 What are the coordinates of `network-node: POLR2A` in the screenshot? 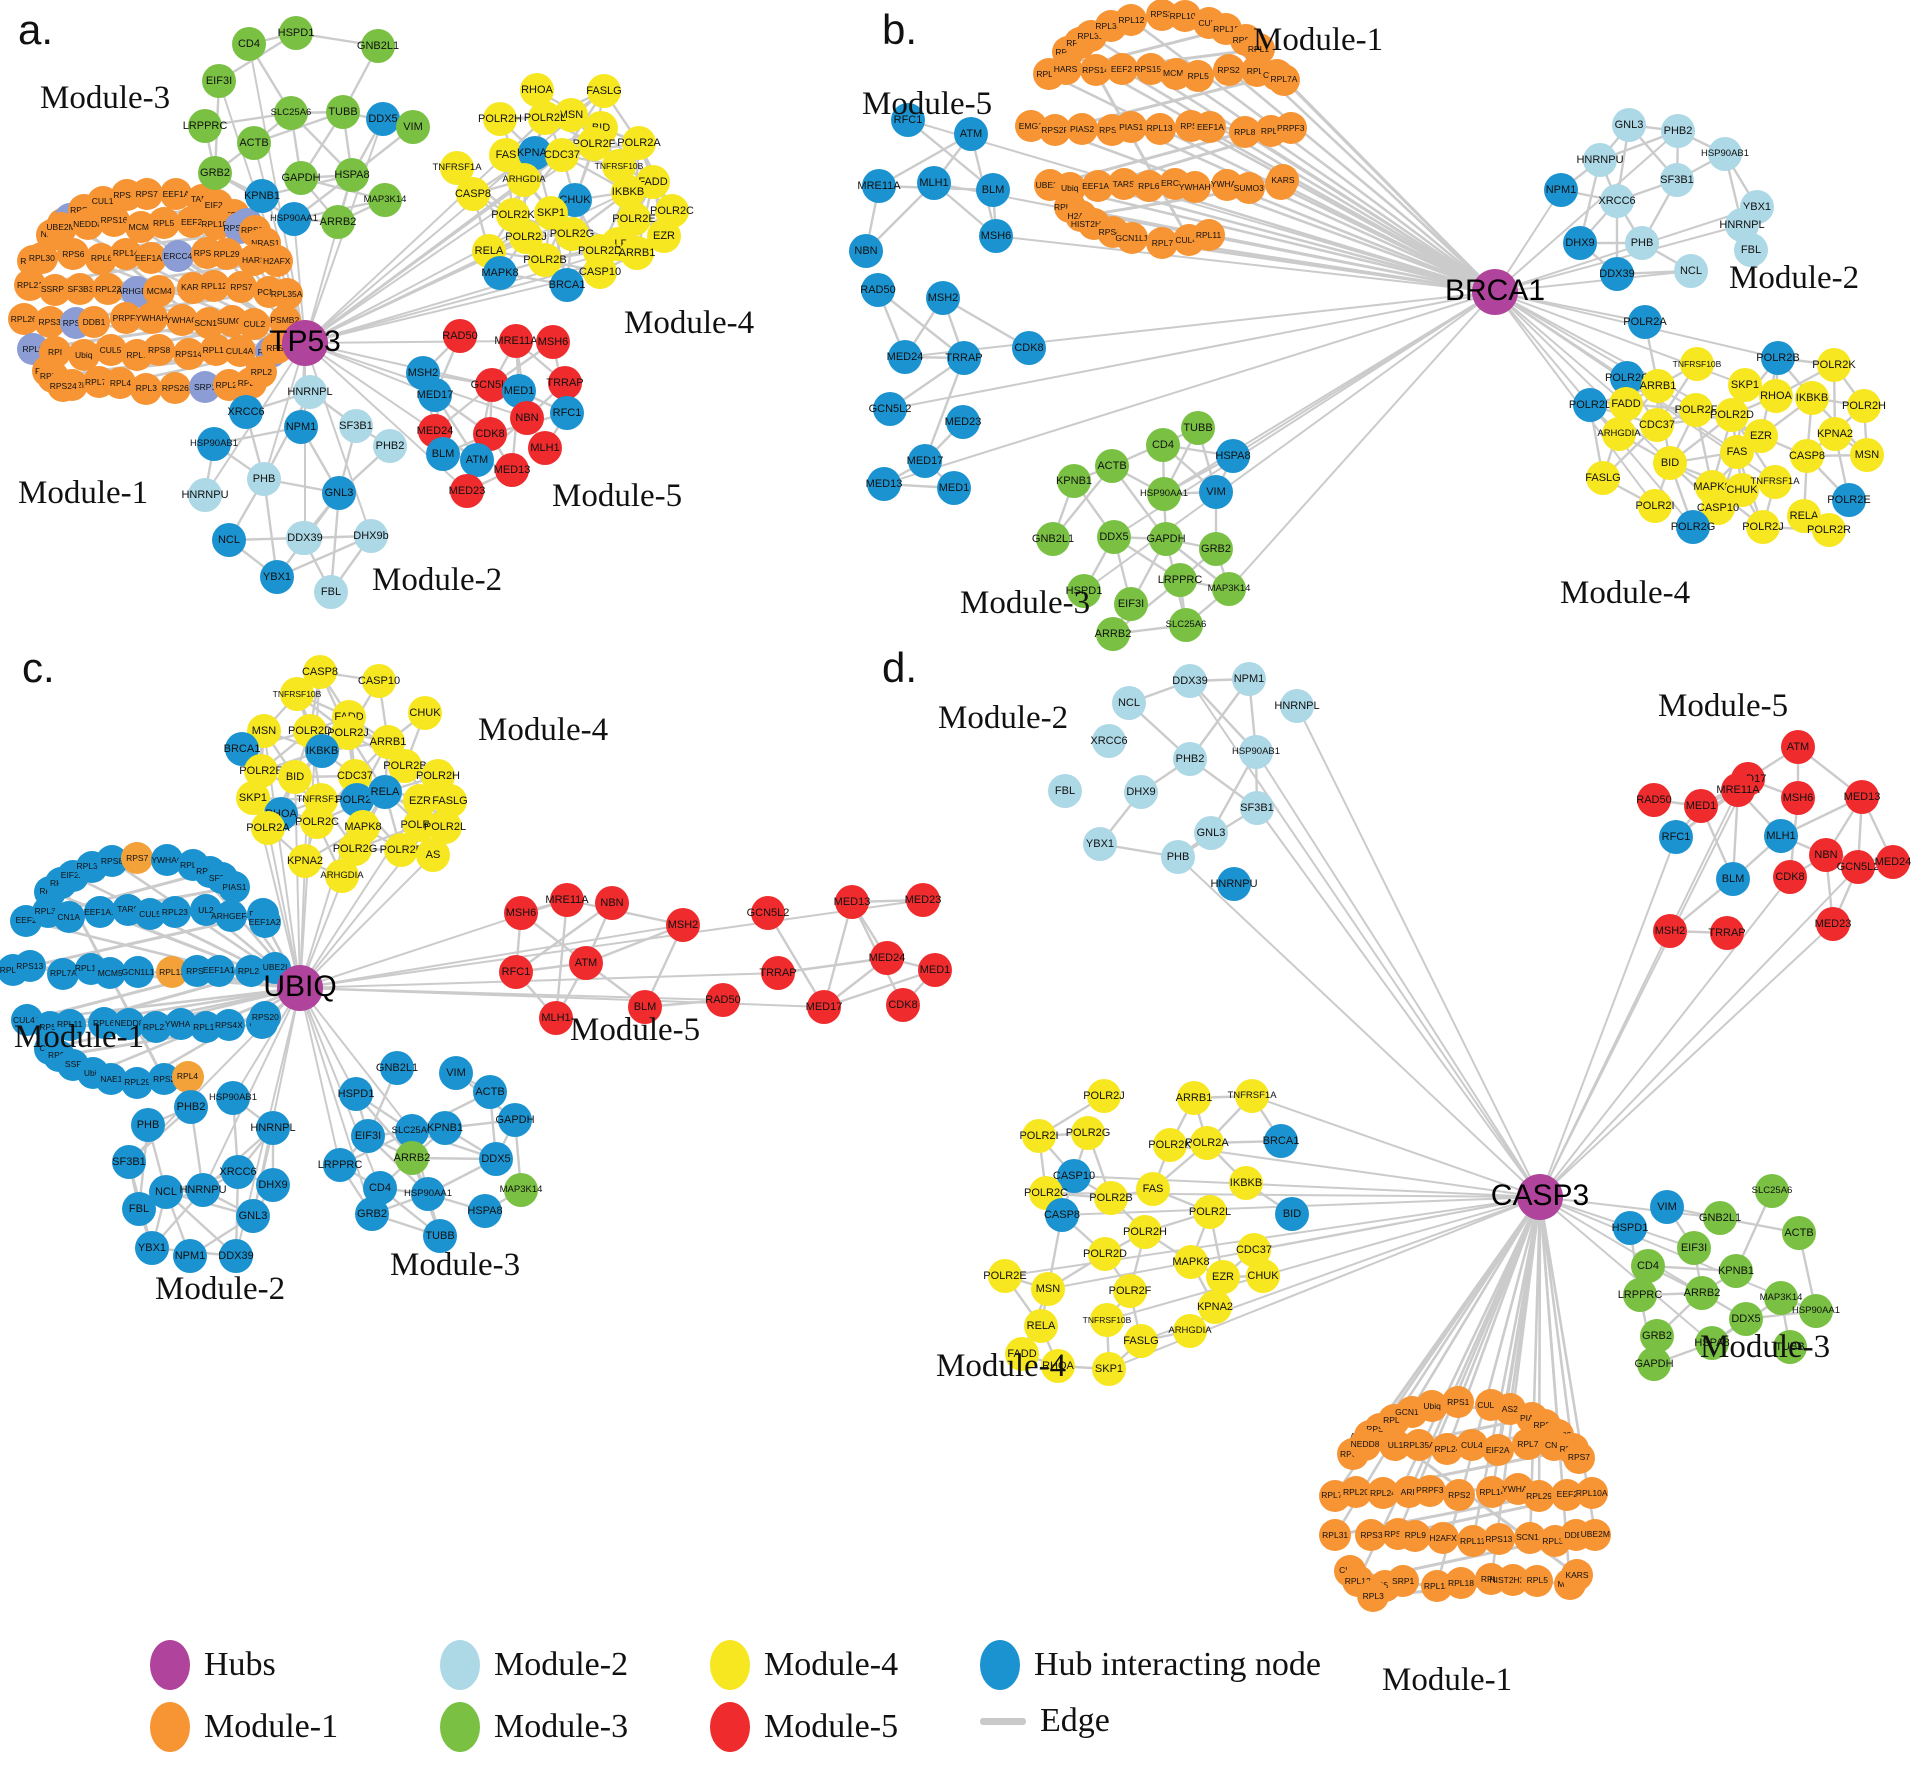 It's located at (1207, 1143).